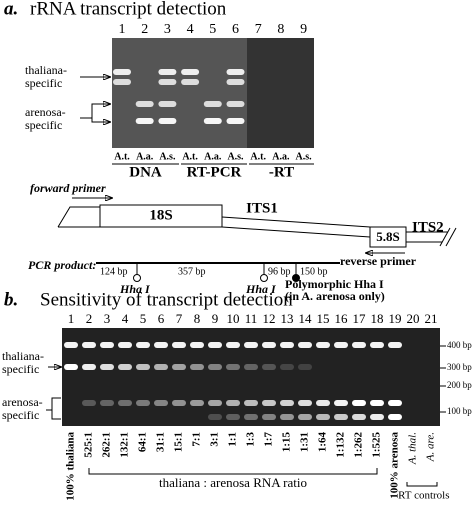  I want to click on slash, so click(451, 237).